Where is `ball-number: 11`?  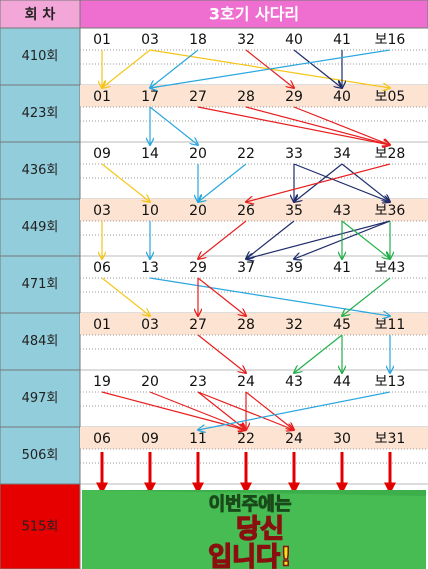
ball-number: 11 is located at coordinates (198, 439).